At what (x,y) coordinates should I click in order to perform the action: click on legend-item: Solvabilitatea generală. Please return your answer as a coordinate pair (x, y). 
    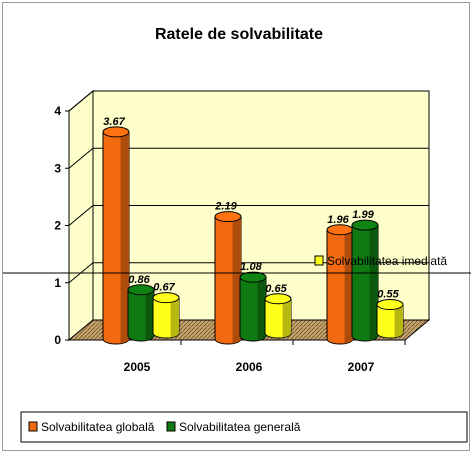
    Looking at the image, I should click on (233, 427).